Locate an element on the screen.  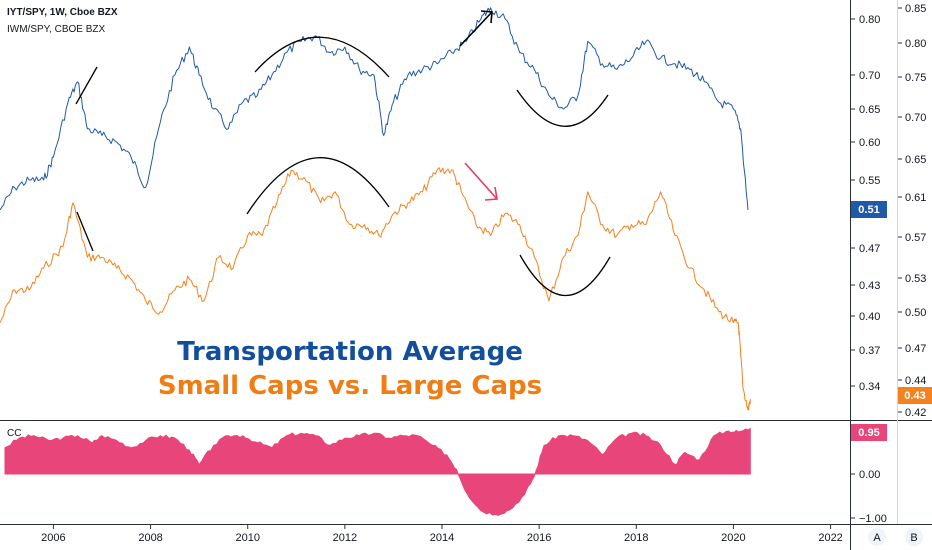
cc-axis: 0.00 −1.00 is located at coordinates (869, 497).